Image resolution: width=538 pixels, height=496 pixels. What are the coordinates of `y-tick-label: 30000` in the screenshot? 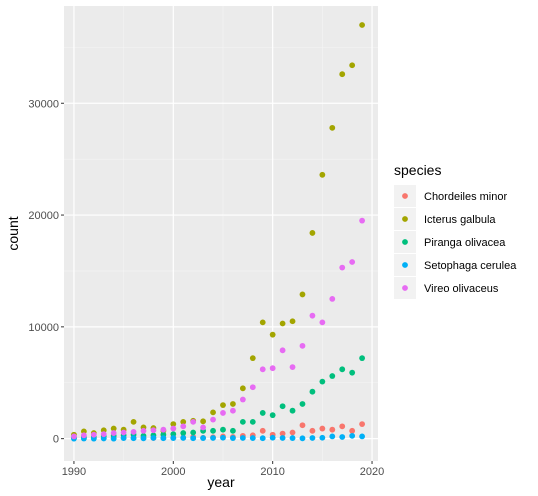 It's located at (43, 104).